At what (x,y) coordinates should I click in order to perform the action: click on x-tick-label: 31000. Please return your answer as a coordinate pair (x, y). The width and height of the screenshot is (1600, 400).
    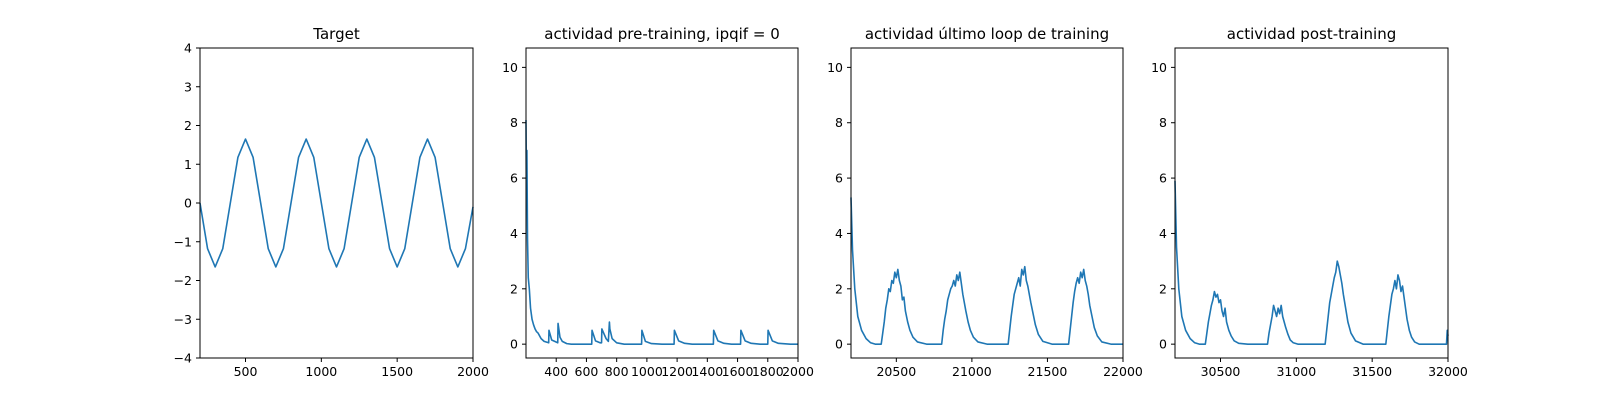
    Looking at the image, I should click on (1296, 371).